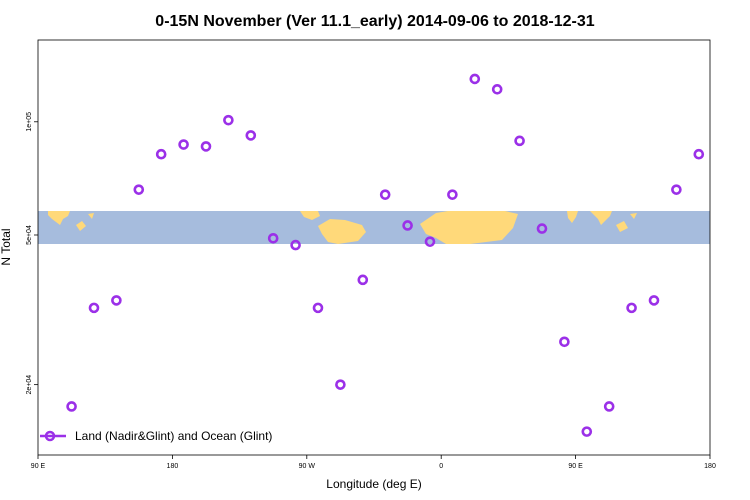 The image size is (750, 500). What do you see at coordinates (622, 226) in the screenshot?
I see `land-island-right-a` at bounding box center [622, 226].